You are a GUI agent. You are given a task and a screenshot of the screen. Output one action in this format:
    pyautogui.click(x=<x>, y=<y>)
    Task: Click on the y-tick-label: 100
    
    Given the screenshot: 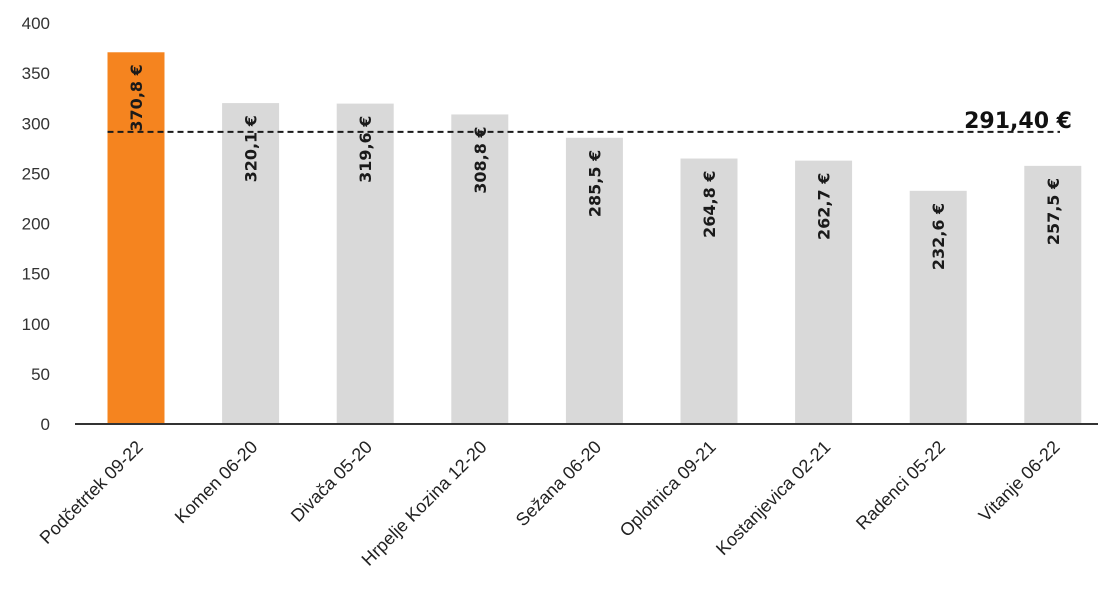 What is the action you would take?
    pyautogui.click(x=36, y=324)
    